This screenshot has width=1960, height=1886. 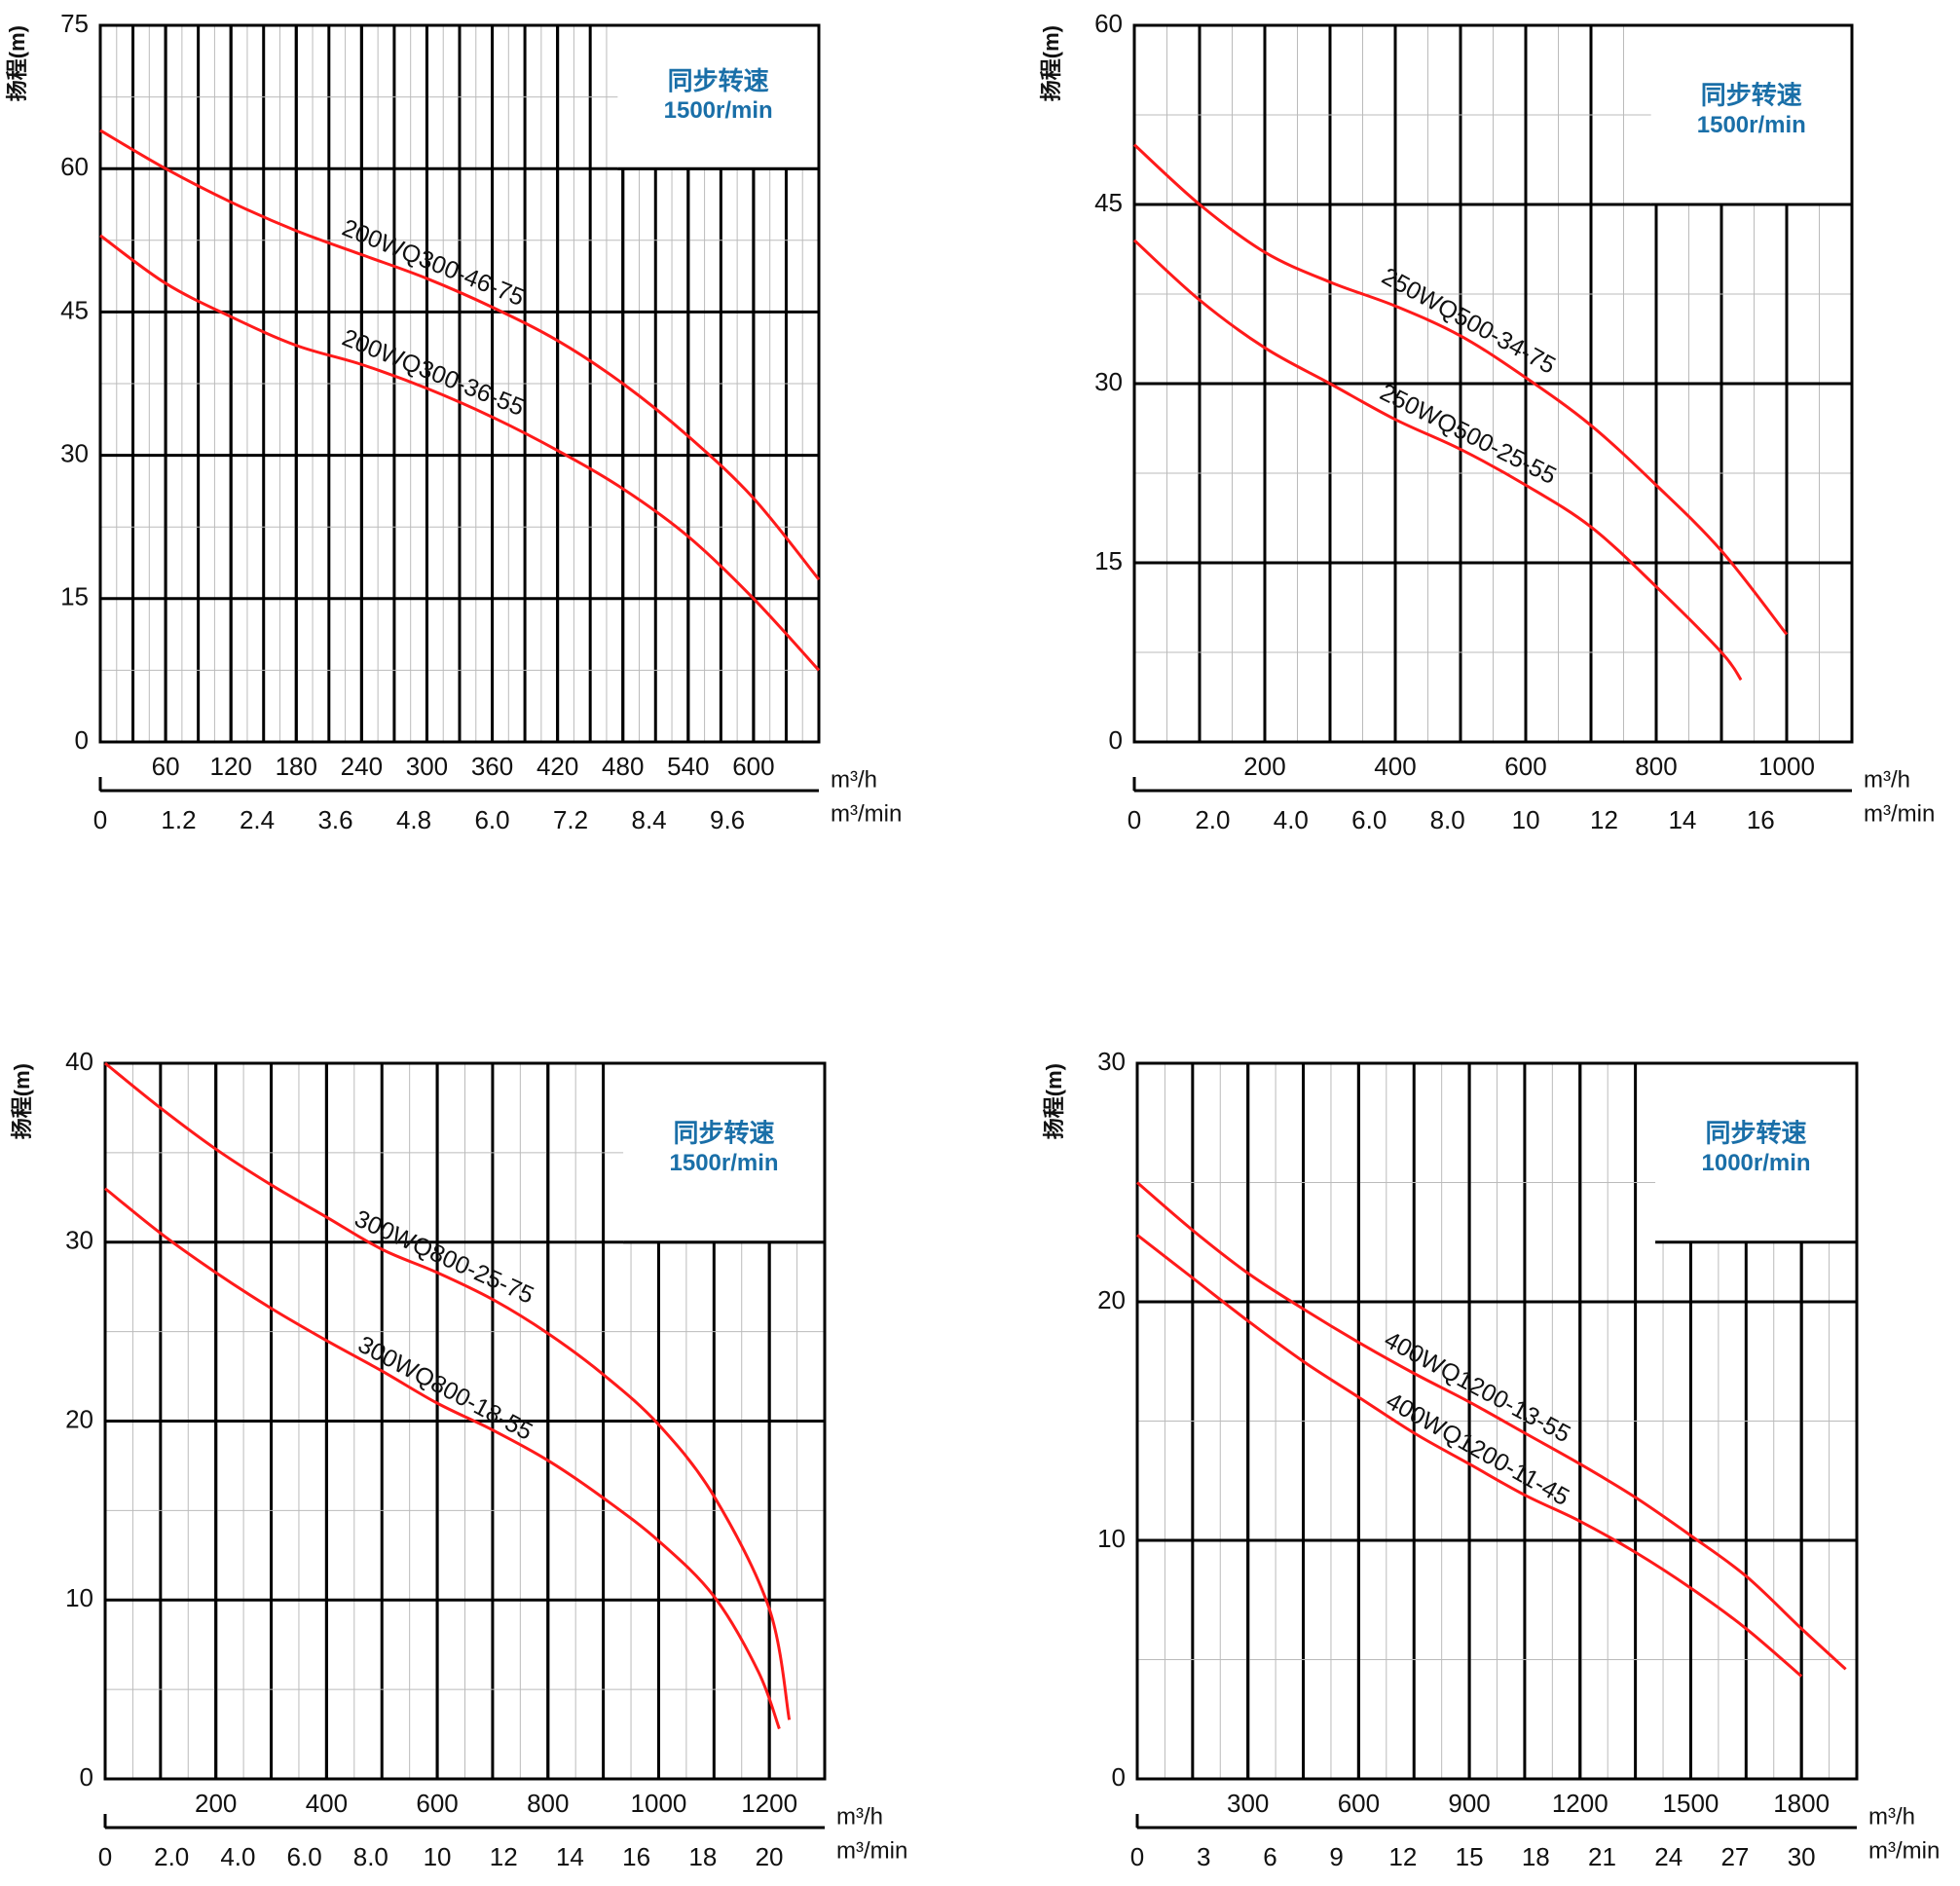 What do you see at coordinates (74, 596) in the screenshot?
I see `y-tick-label: 15` at bounding box center [74, 596].